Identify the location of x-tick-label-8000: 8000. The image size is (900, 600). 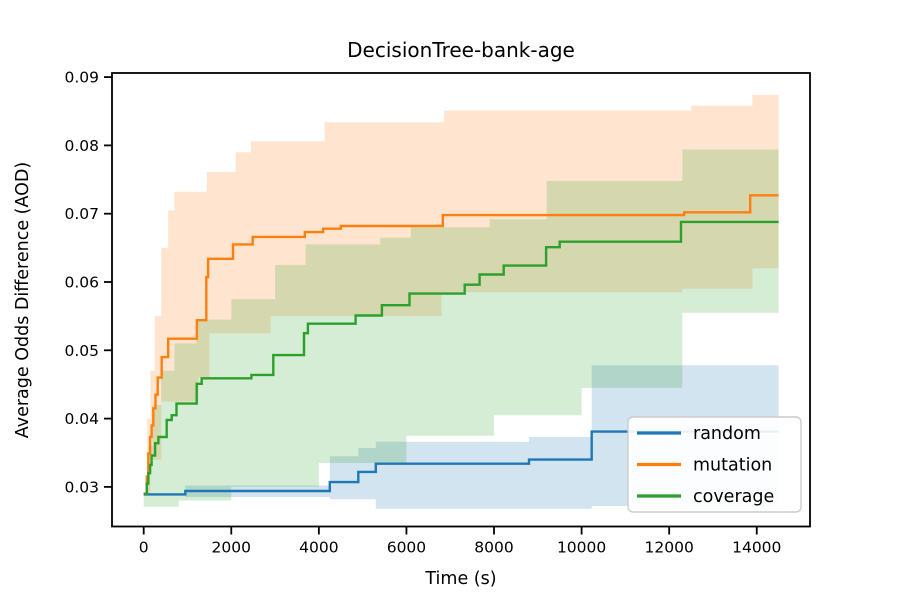
(493, 548).